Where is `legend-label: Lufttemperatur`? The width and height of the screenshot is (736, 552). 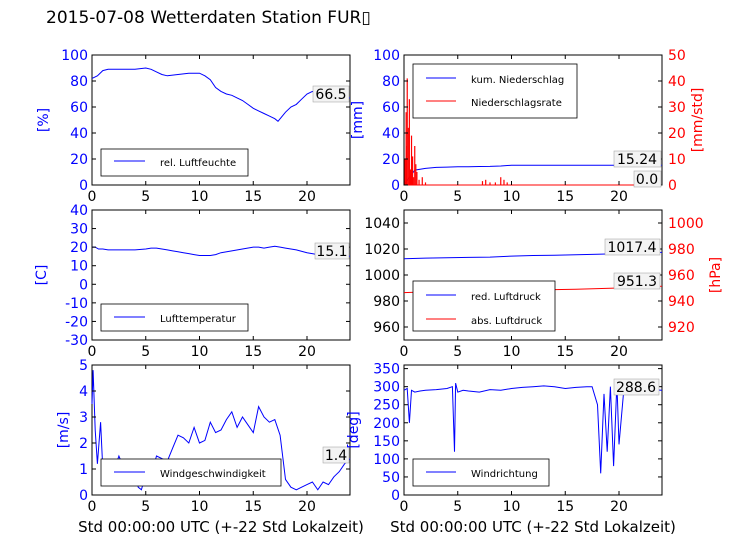
legend-label: Lufttemperatur is located at coordinates (198, 319).